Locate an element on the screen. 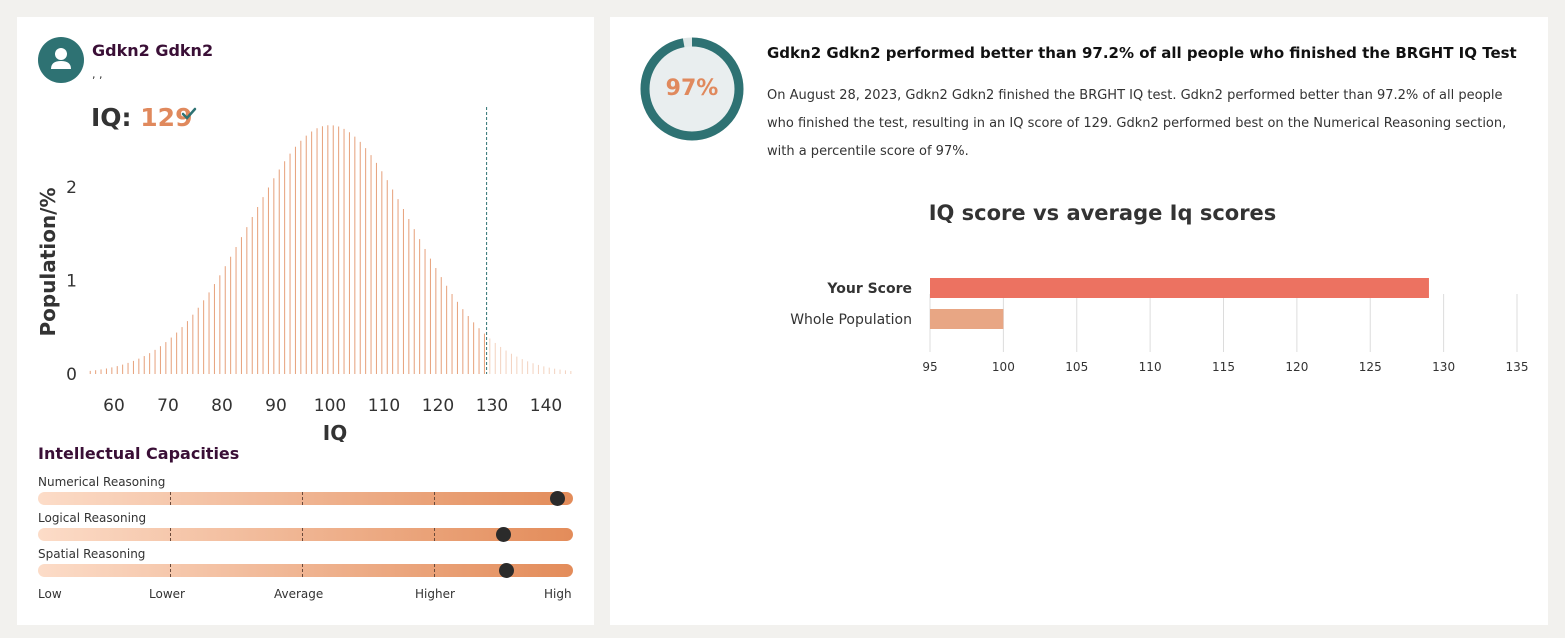 This screenshot has height=638, width=1565. scale-lower: Lower is located at coordinates (167, 594).